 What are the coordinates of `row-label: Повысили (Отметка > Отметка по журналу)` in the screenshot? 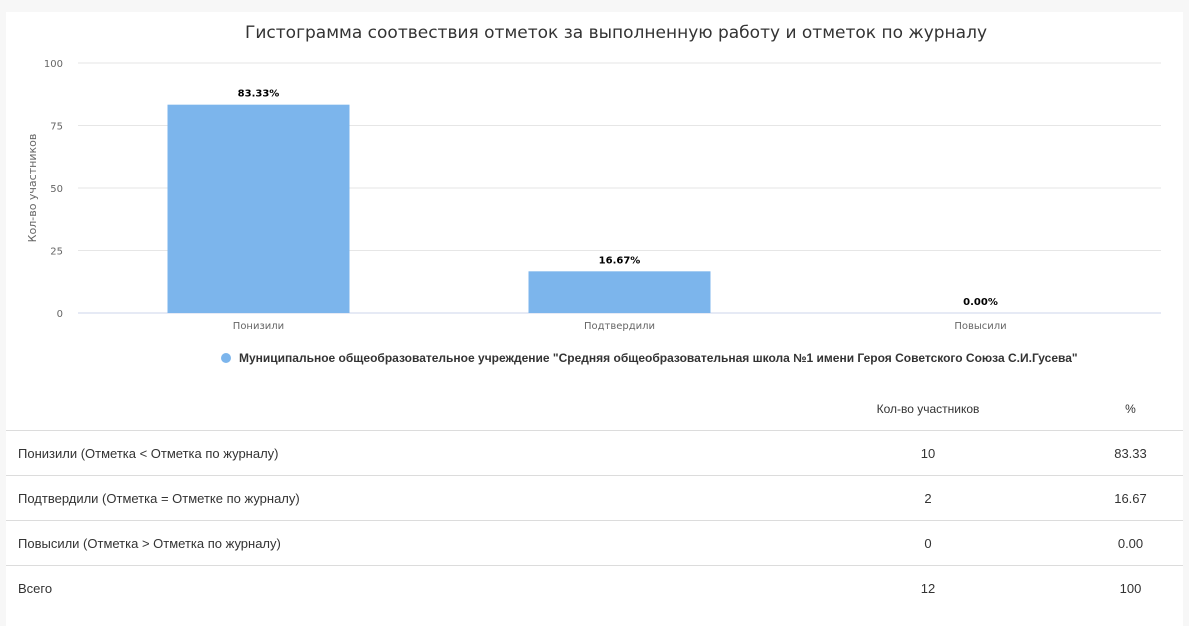 It's located at (392, 543).